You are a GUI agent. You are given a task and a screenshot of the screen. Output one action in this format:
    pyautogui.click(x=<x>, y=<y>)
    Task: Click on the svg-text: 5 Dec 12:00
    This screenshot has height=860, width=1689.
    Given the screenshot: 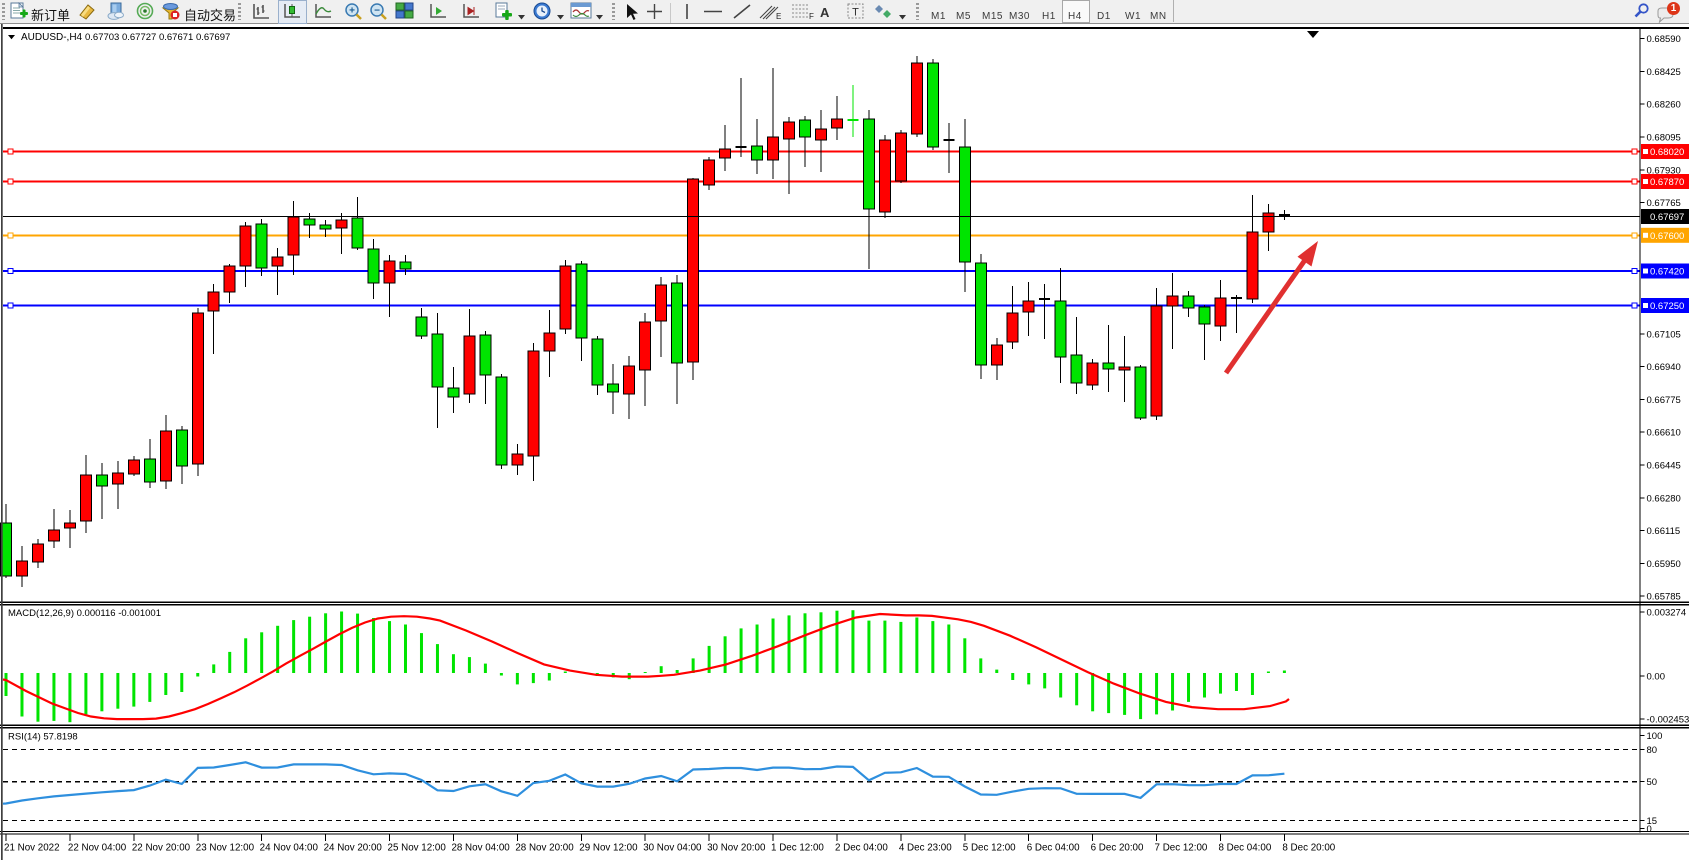 What is the action you would take?
    pyautogui.click(x=989, y=848)
    